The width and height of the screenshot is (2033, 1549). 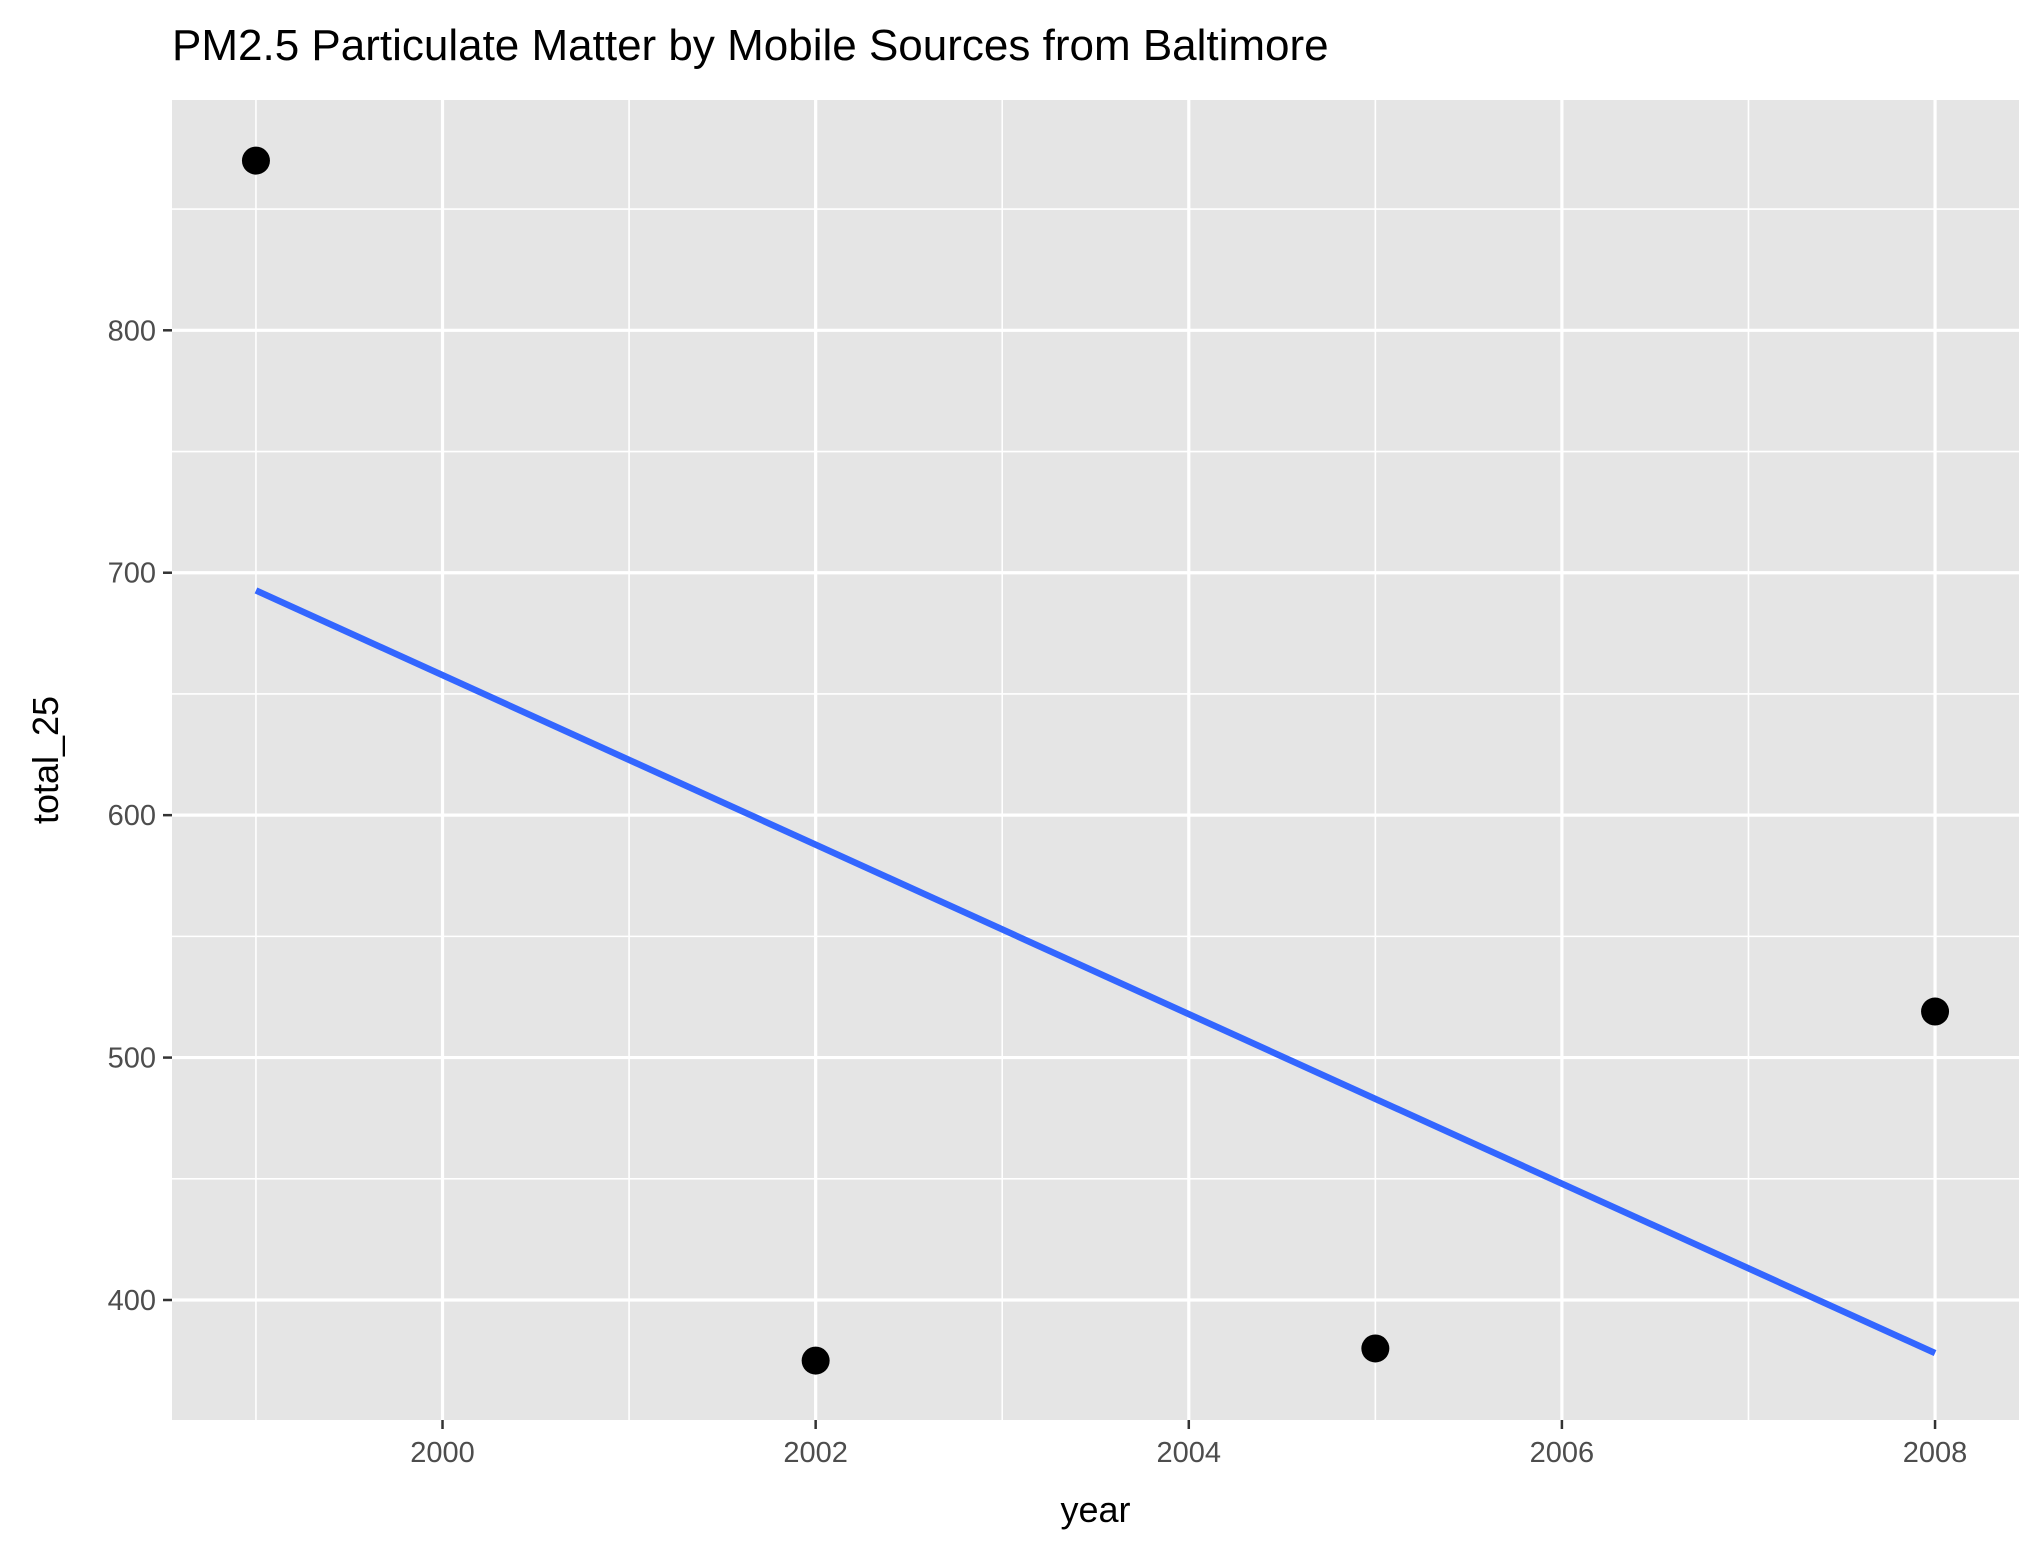 I want to click on y-tick-label: 800, so click(x=132, y=331).